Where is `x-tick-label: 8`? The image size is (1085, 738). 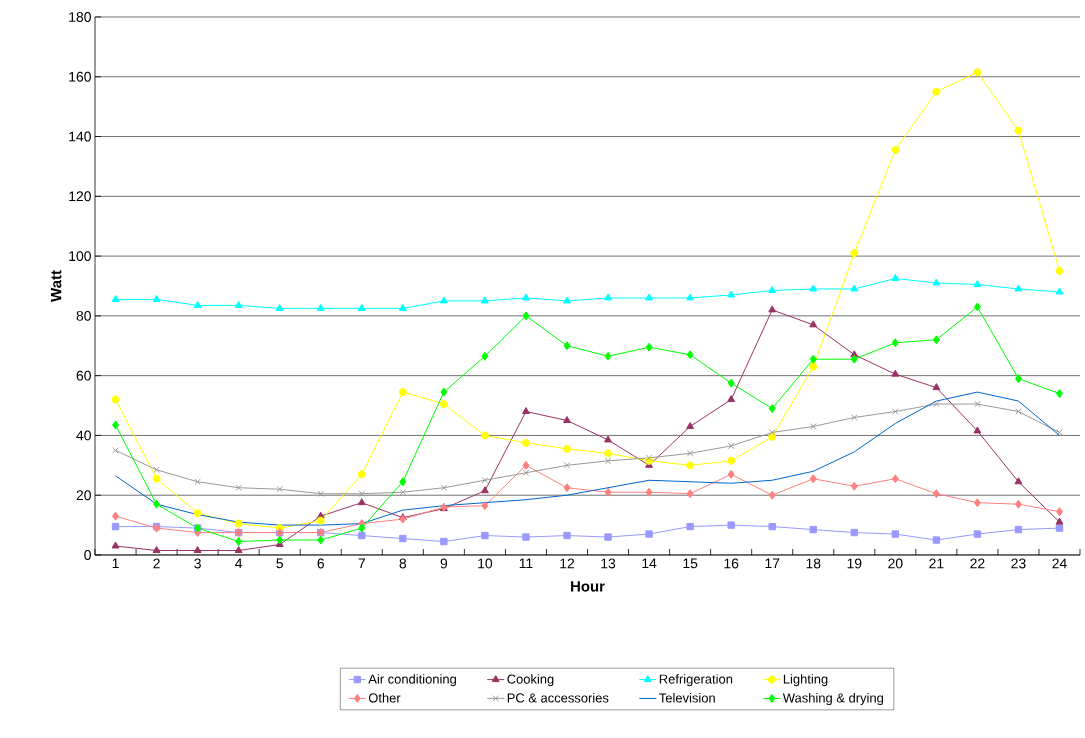
x-tick-label: 8 is located at coordinates (403, 563).